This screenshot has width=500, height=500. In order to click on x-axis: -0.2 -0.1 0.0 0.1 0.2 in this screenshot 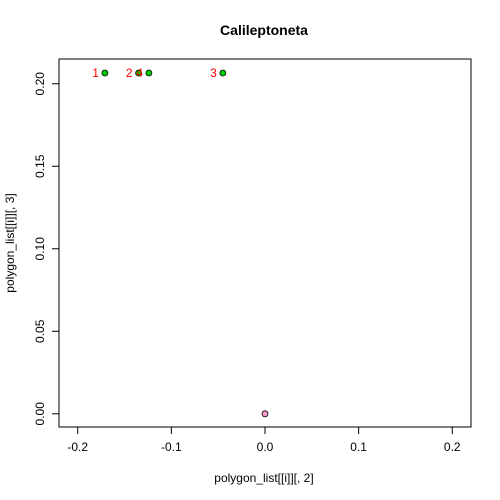, I will do `click(264, 440)`.